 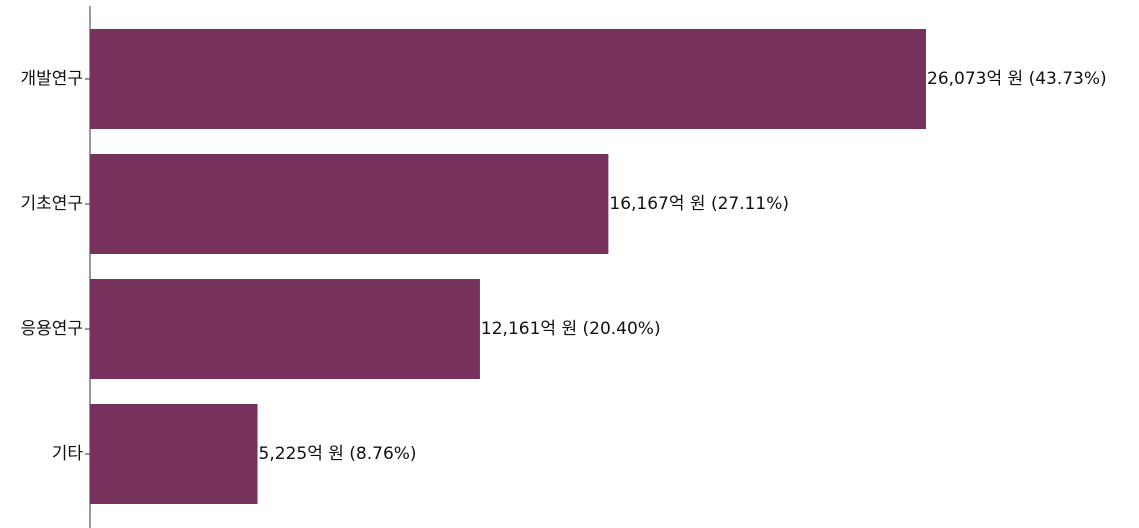 I want to click on data-label-1: 16,167억 원 (27.11%), so click(x=699, y=204).